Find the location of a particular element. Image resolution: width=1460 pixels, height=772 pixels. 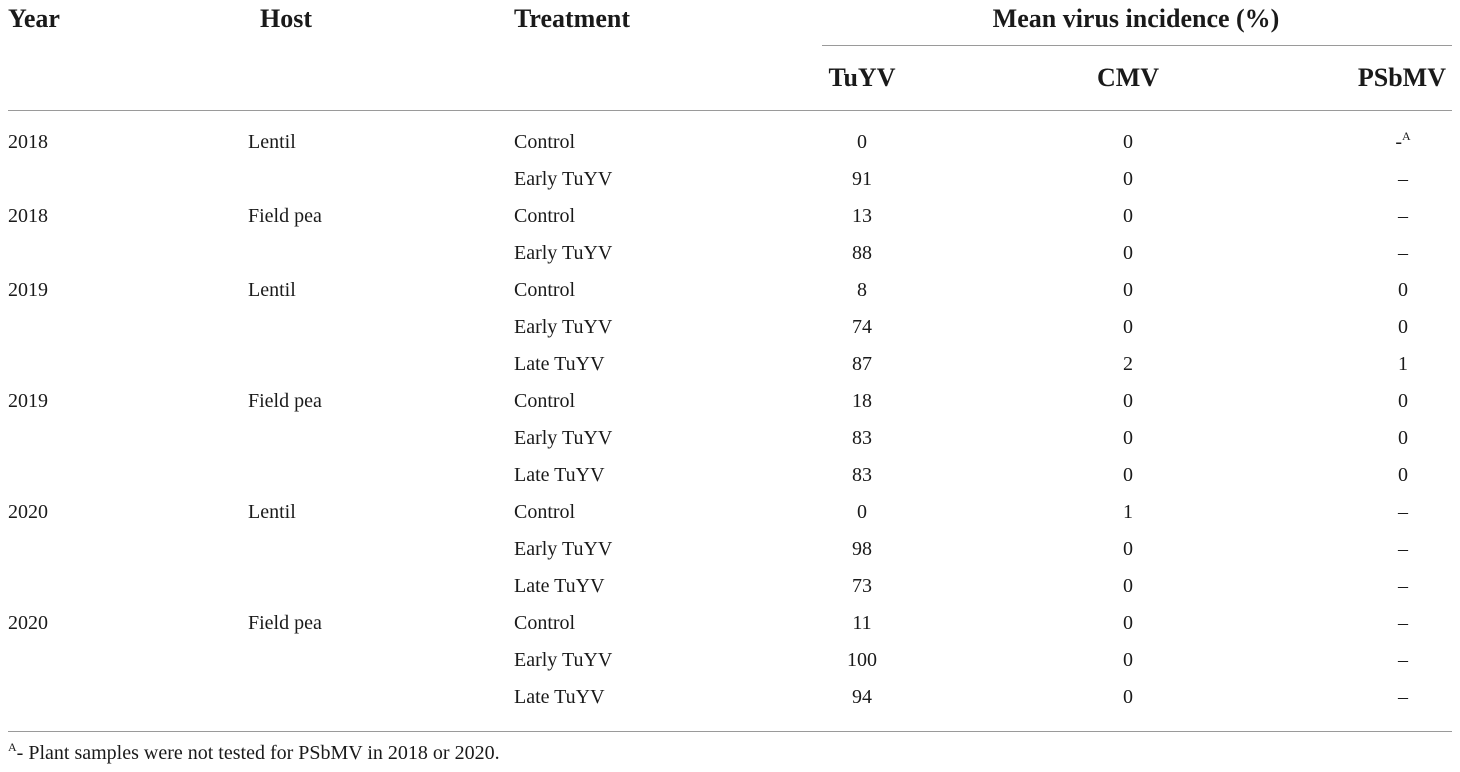

cell-tuyv: 83 is located at coordinates (862, 438).